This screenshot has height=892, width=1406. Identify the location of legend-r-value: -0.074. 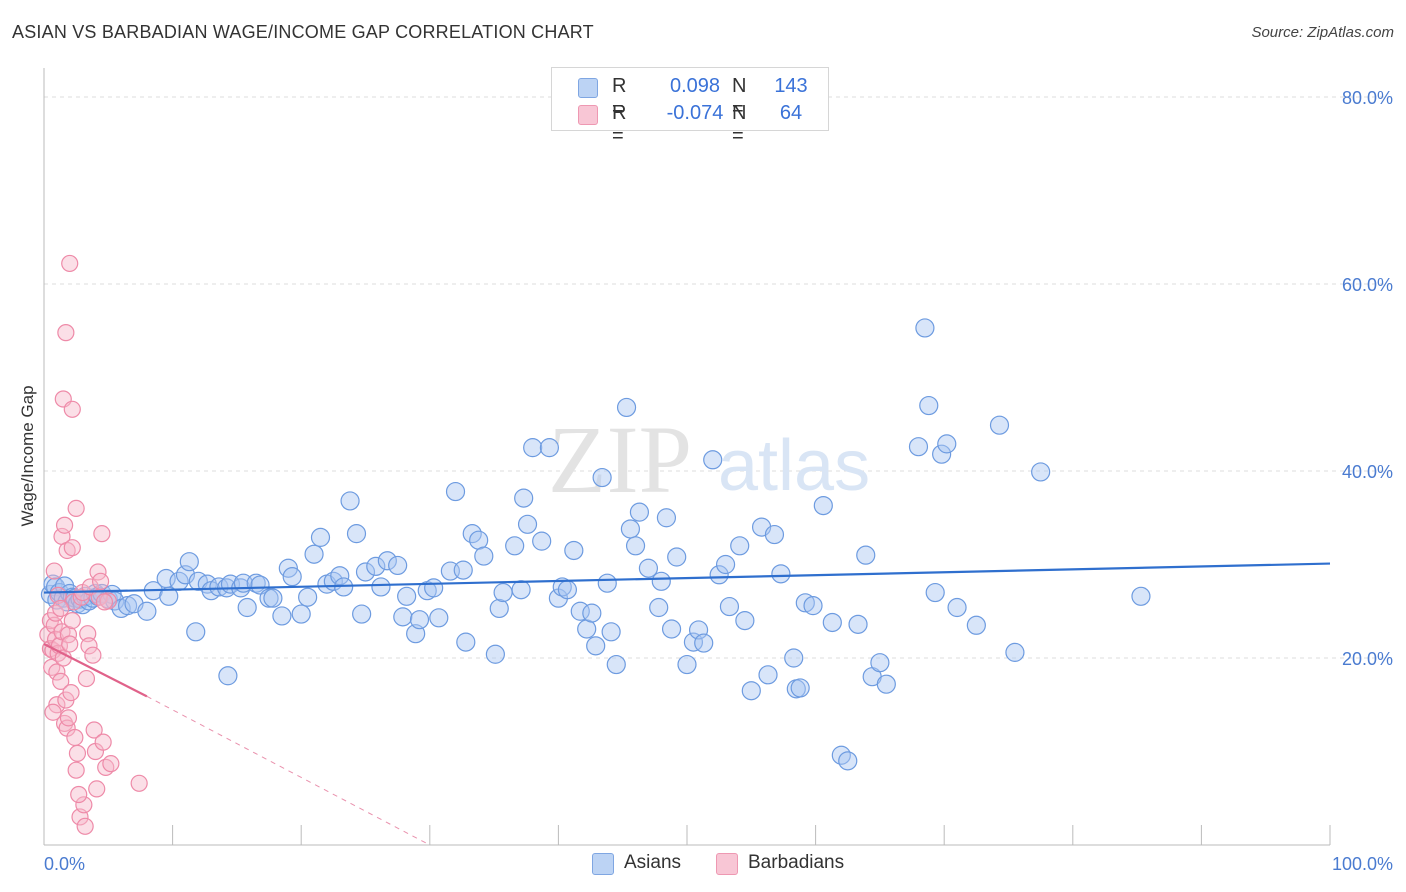
(695, 113).